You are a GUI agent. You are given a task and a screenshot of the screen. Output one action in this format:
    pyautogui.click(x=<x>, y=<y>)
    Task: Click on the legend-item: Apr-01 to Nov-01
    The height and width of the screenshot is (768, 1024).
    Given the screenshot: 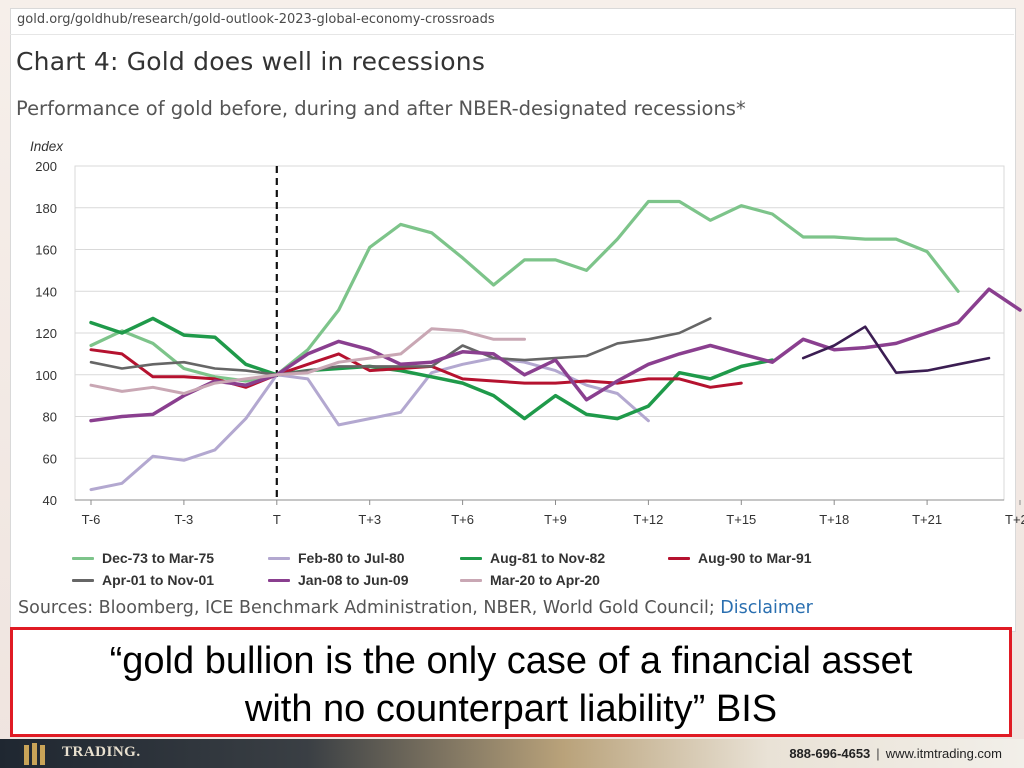 What is the action you would take?
    pyautogui.click(x=170, y=580)
    